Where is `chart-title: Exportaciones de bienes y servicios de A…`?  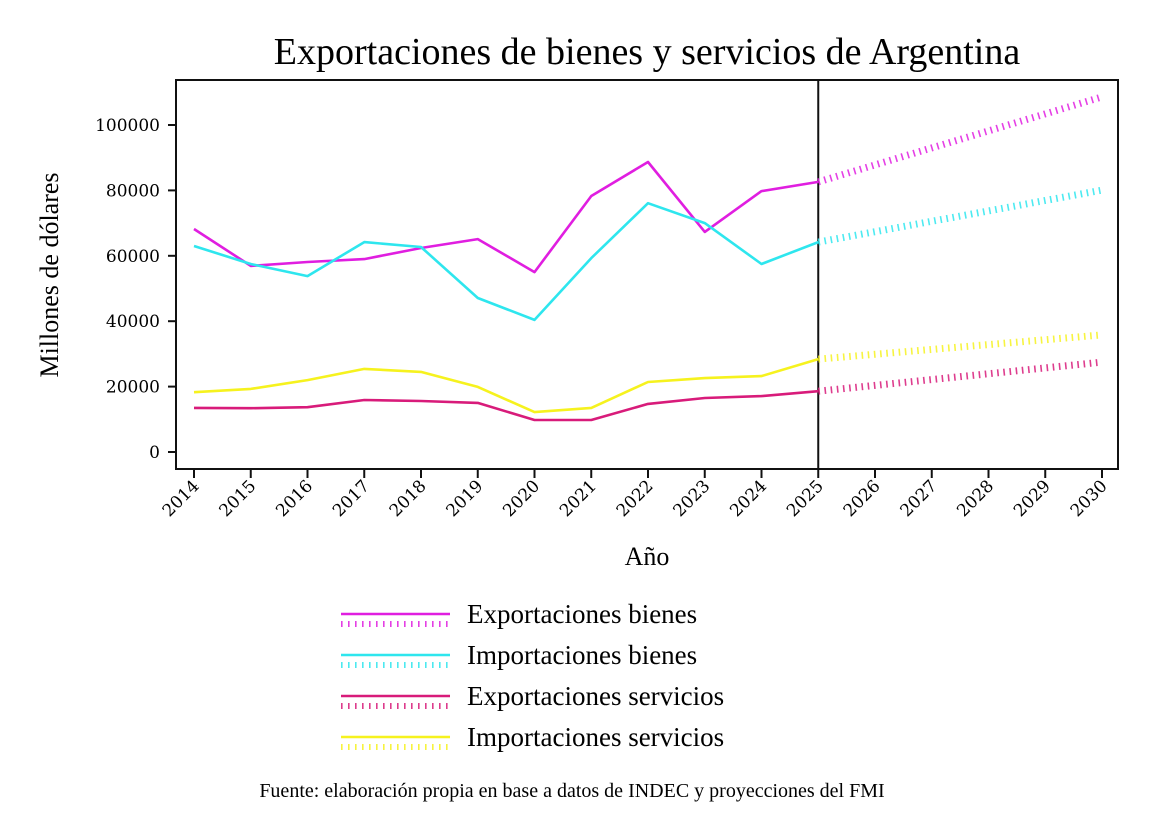
chart-title: Exportaciones de bienes y servicios de A… is located at coordinates (647, 52).